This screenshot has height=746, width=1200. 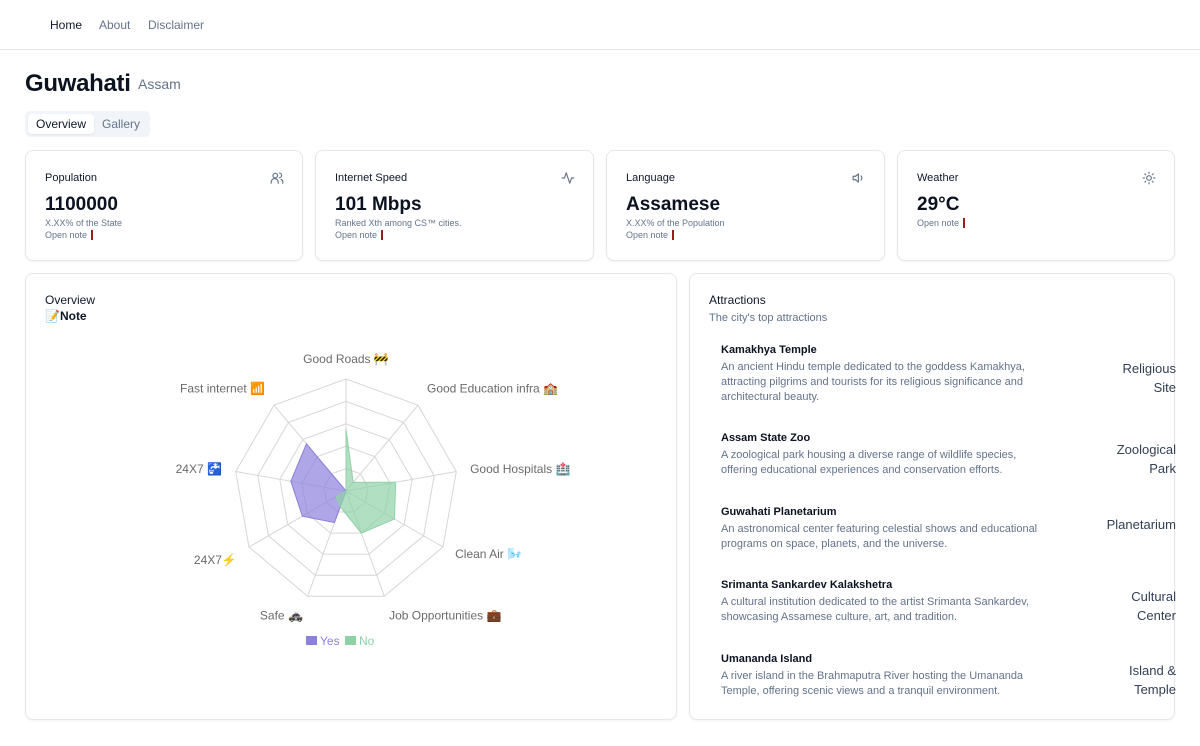 What do you see at coordinates (938, 204) in the screenshot?
I see `weather-value: 29°C` at bounding box center [938, 204].